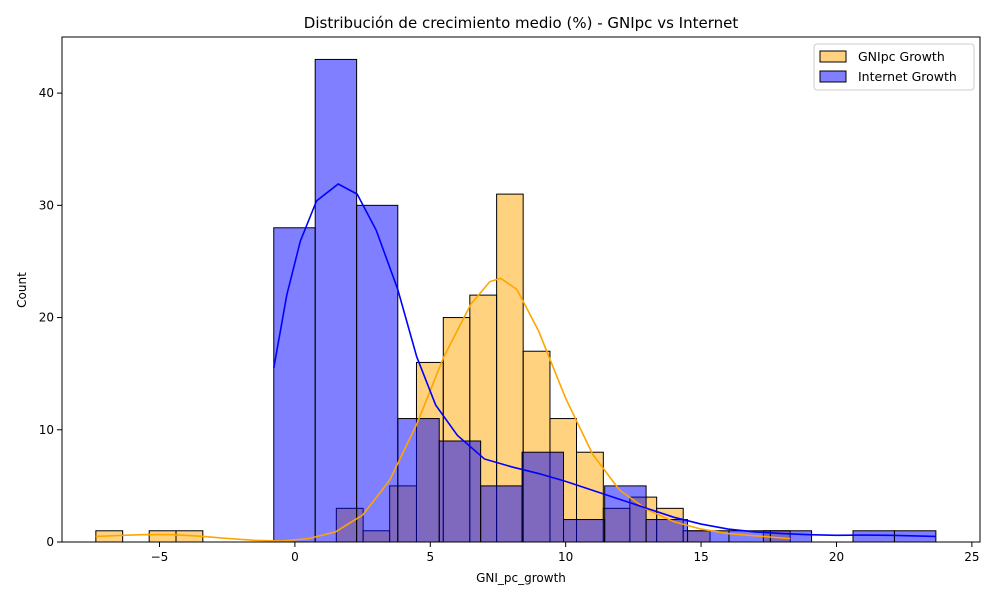  I want to click on y-axis-label: Count, so click(22, 290).